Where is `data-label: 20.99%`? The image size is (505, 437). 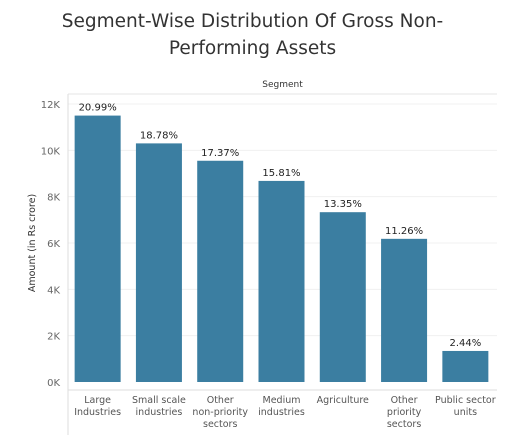 data-label: 20.99% is located at coordinates (98, 108).